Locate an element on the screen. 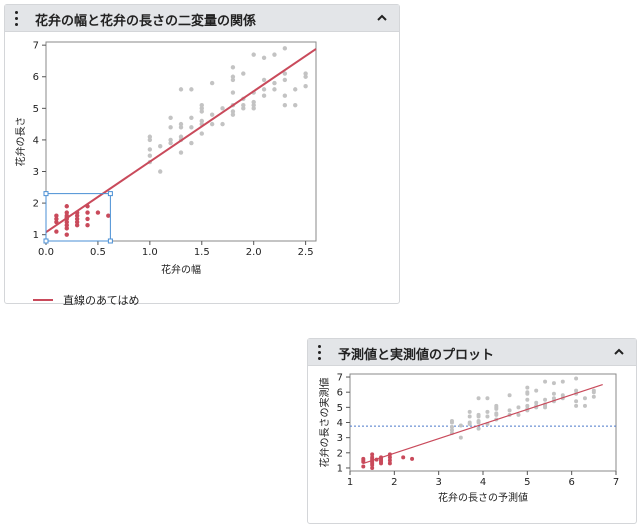 This screenshot has height=530, width=641. y-tick-label: 5 is located at coordinates (36, 109).